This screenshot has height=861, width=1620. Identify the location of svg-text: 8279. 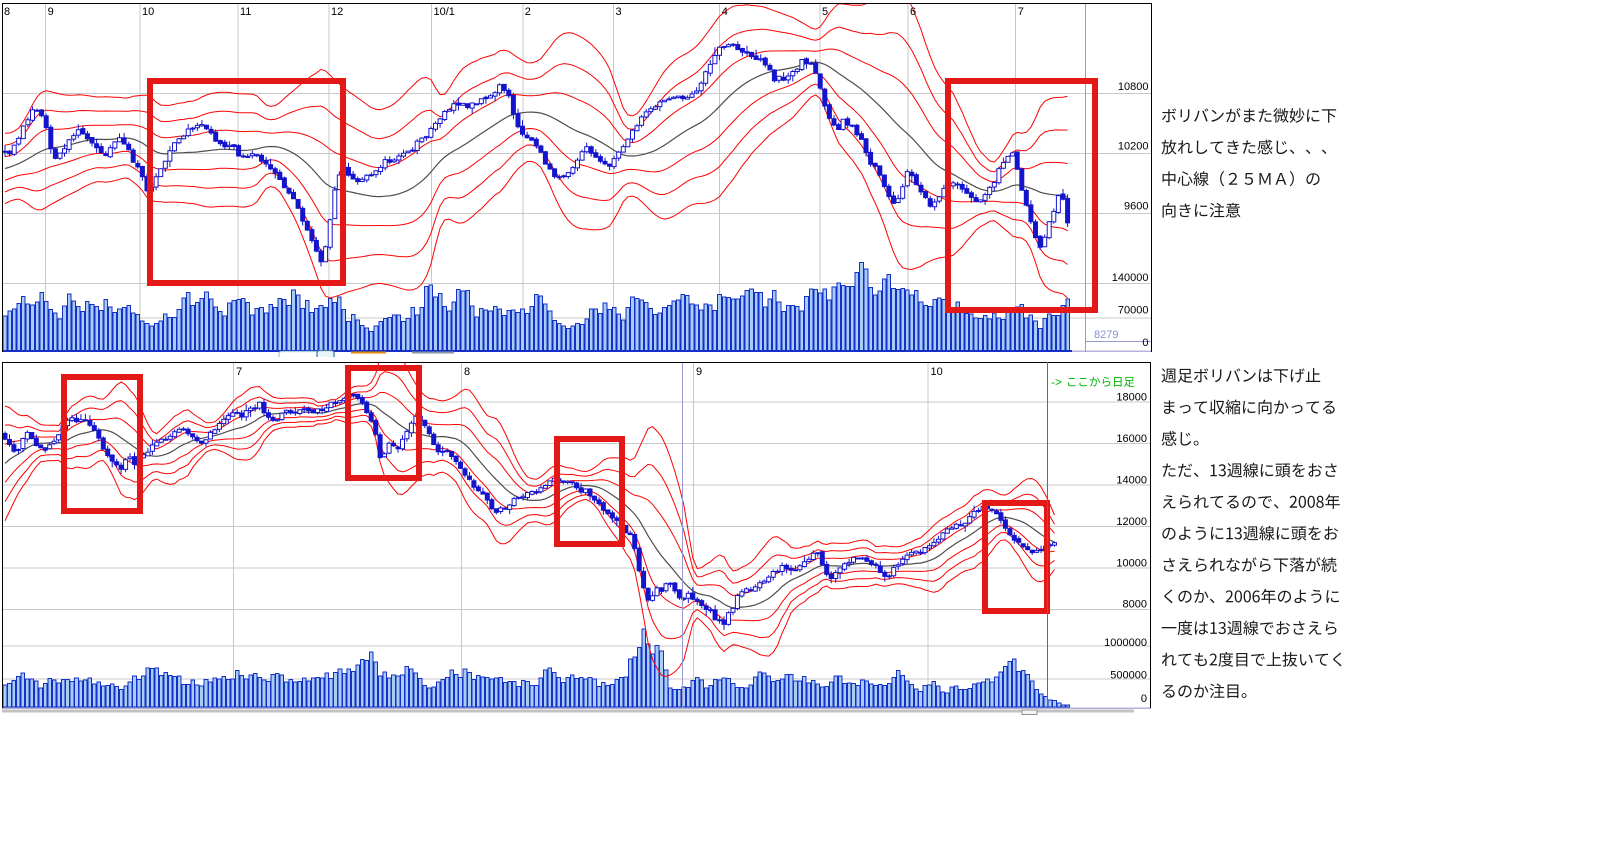
(1106, 335).